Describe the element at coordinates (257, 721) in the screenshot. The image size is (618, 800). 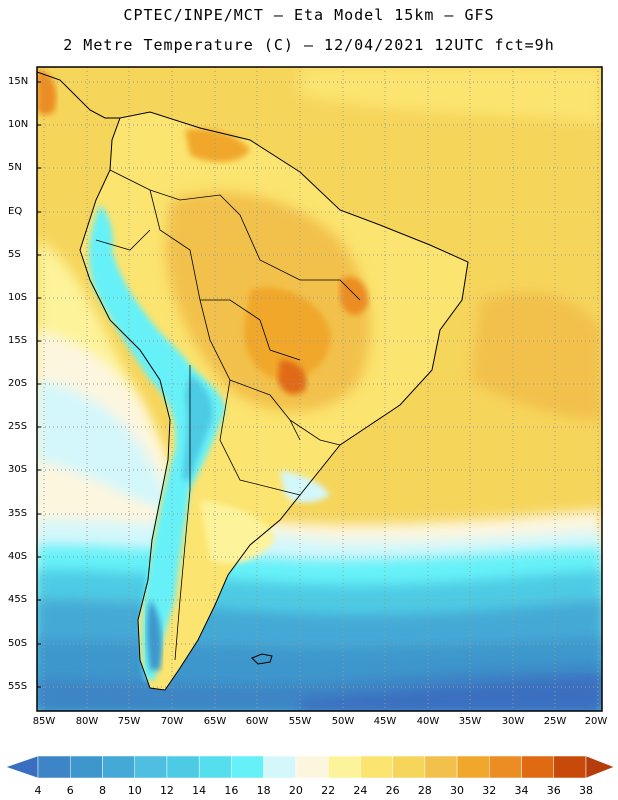
I see `lon-label: 60W` at that location.